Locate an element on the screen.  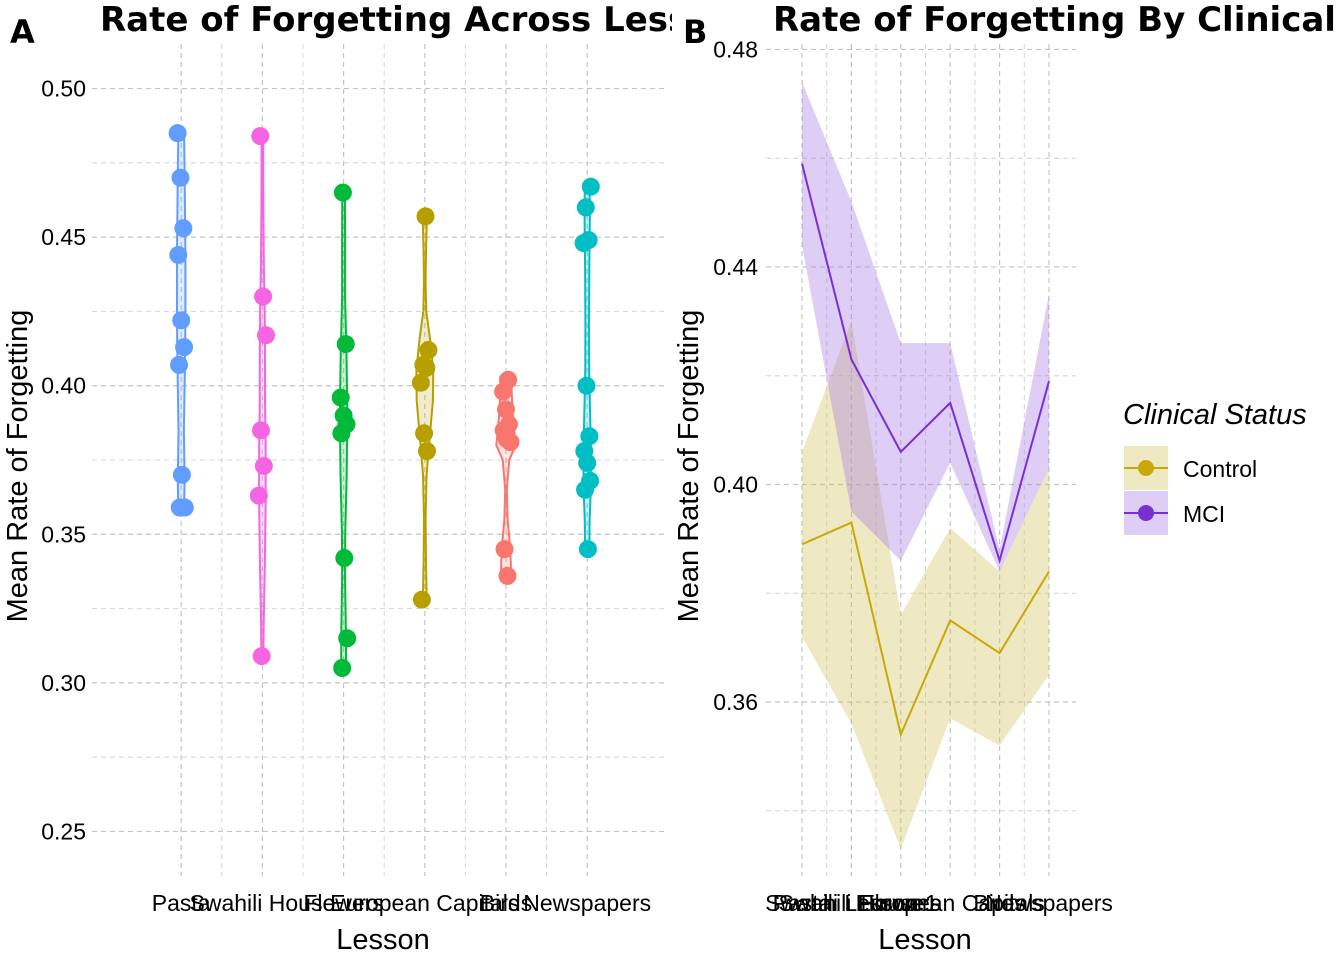
violin-swahili-house is located at coordinates (262, 396).